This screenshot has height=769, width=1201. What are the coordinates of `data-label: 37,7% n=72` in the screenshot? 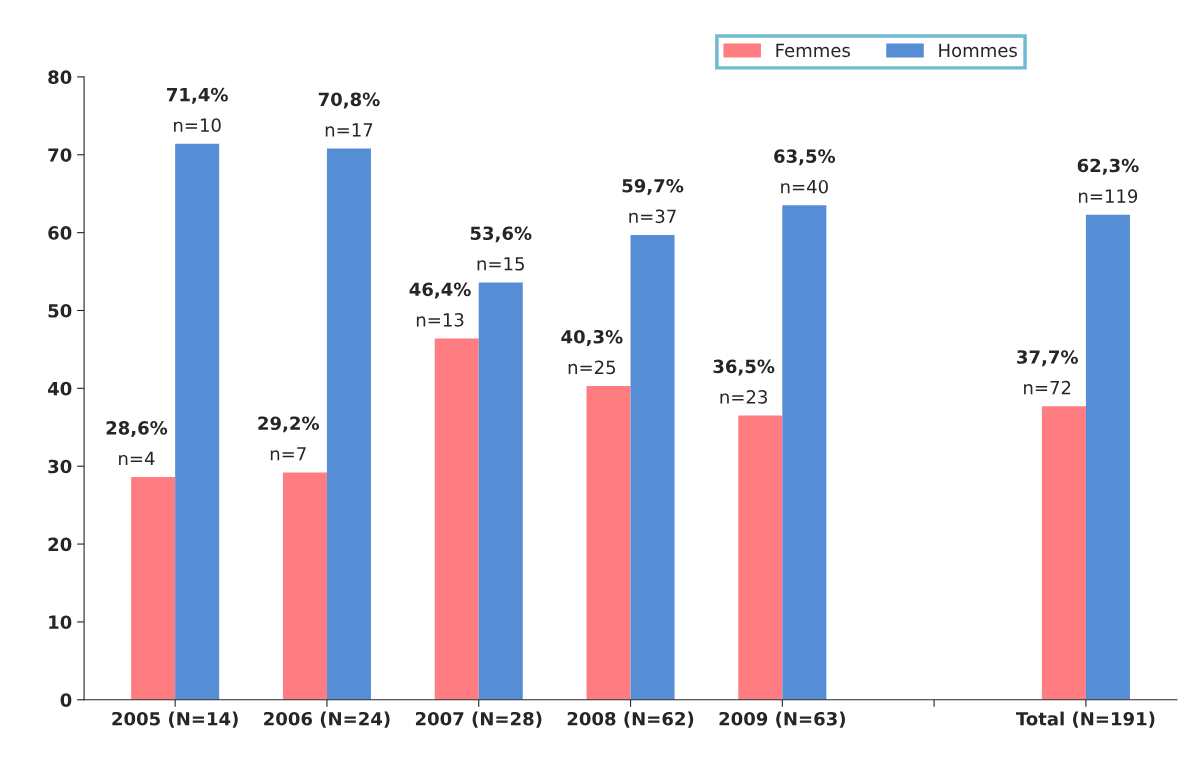 It's located at (1047, 372).